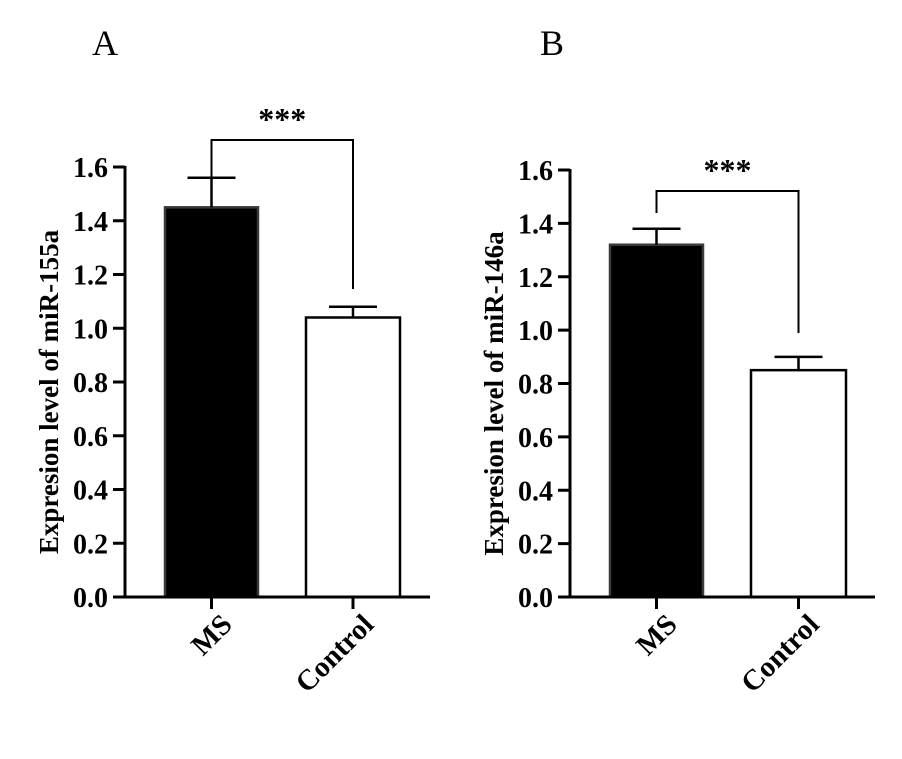  Describe the element at coordinates (494, 393) in the screenshot. I see `y-axis-label: Expresion level of miR-146a` at that location.